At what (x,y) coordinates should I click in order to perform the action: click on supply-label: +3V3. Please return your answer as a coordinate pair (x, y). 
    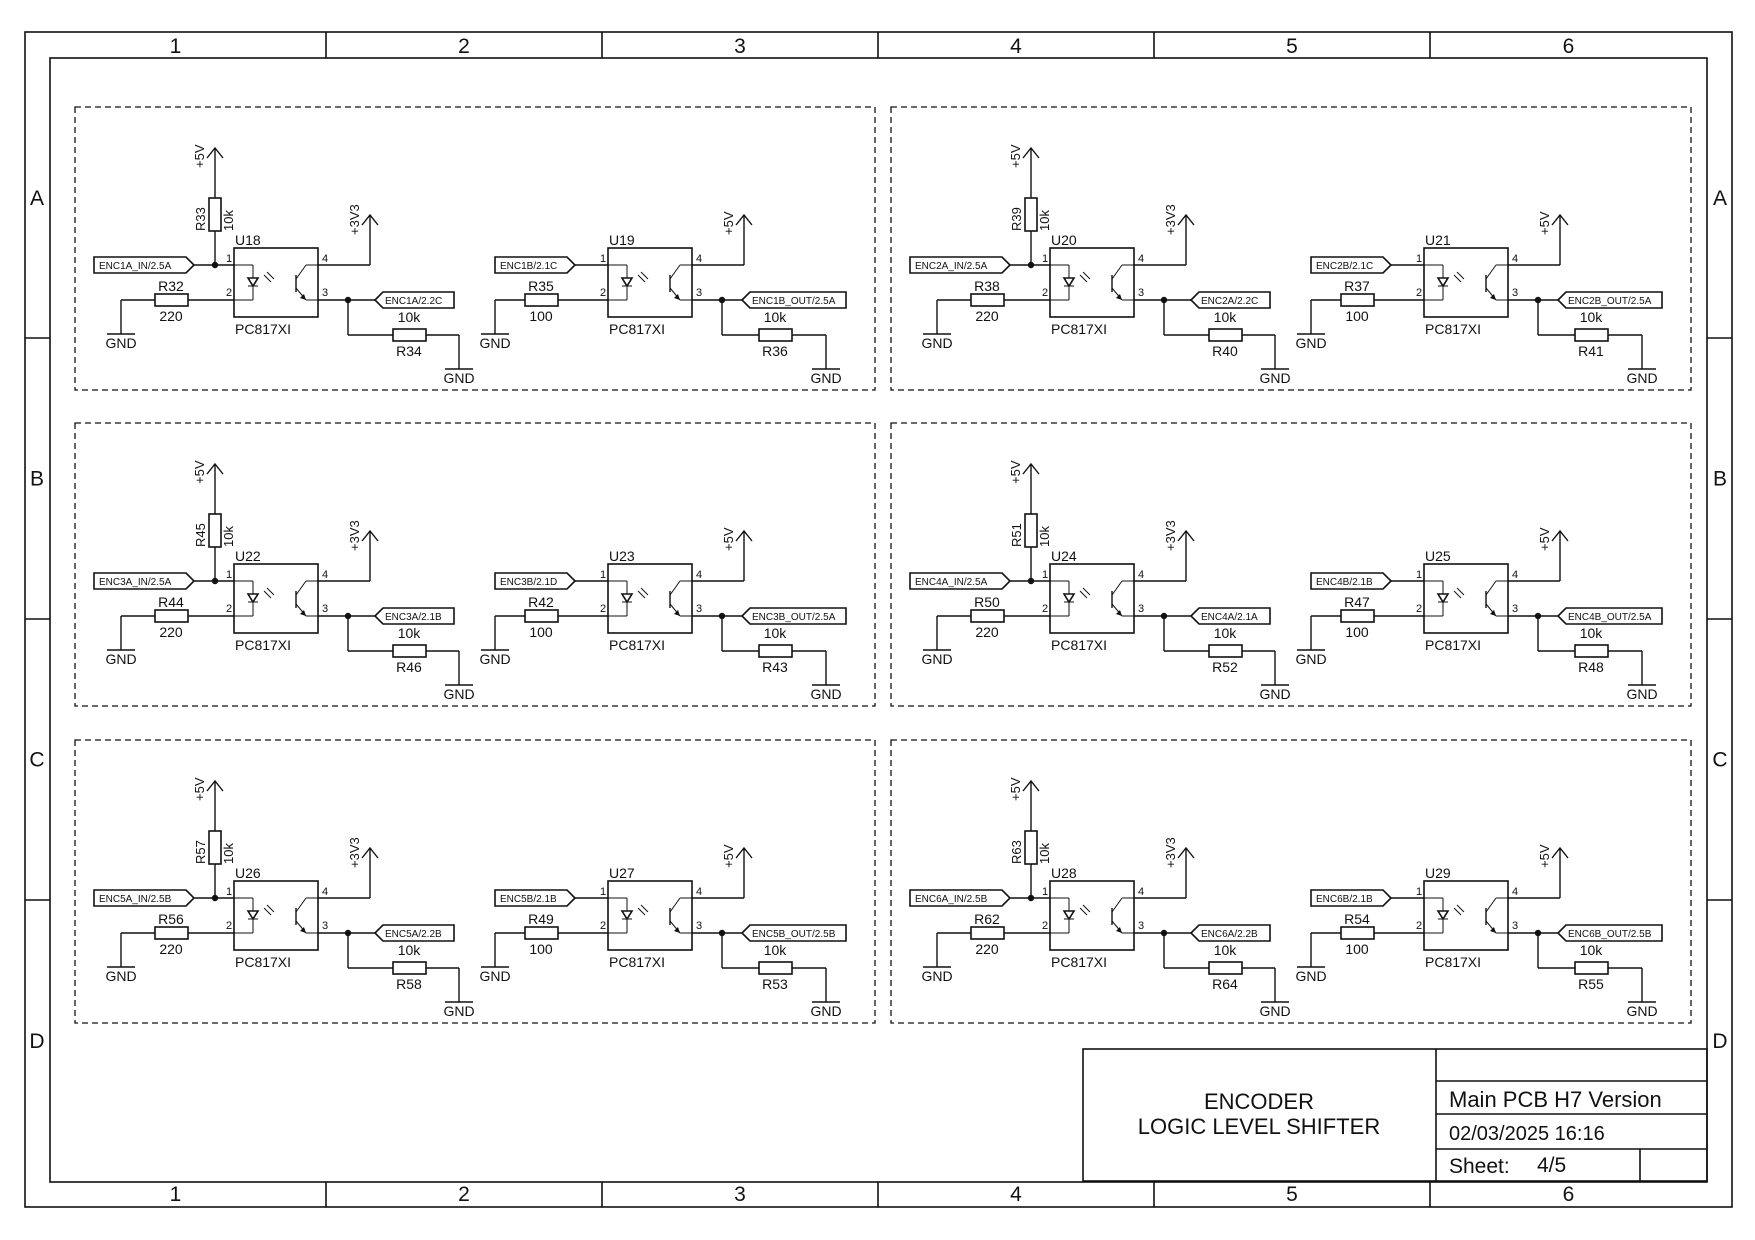
    Looking at the image, I should click on (1170, 219).